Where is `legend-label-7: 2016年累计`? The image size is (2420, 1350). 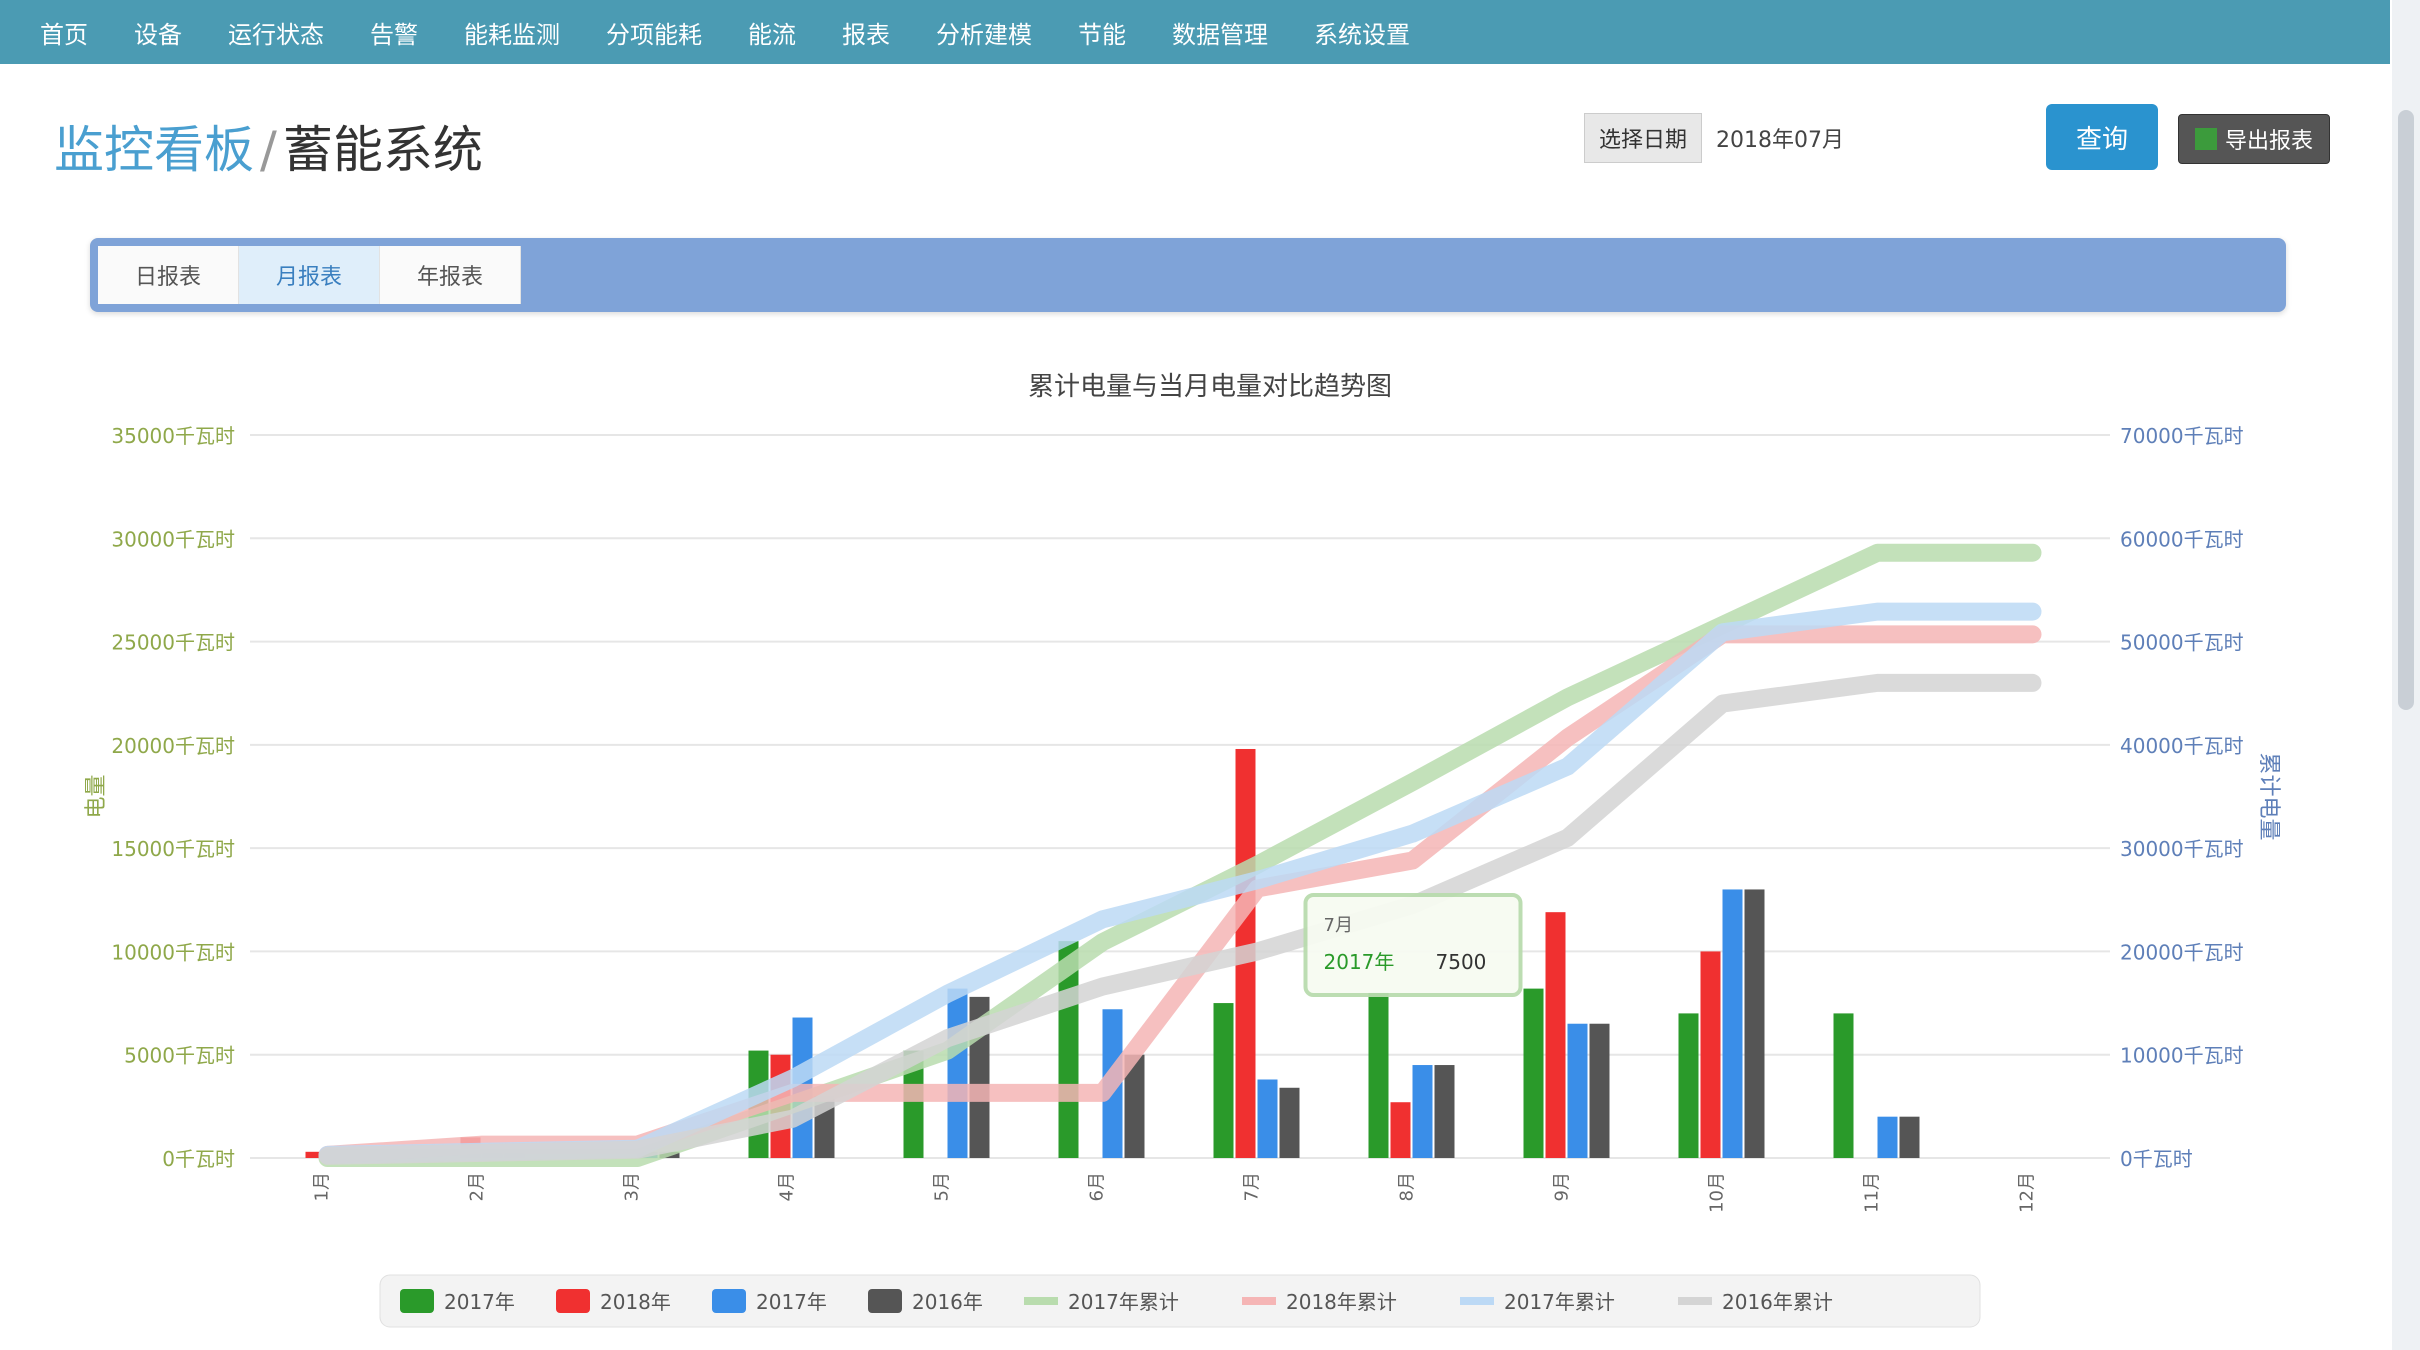 legend-label-7: 2016年累计 is located at coordinates (1777, 1302).